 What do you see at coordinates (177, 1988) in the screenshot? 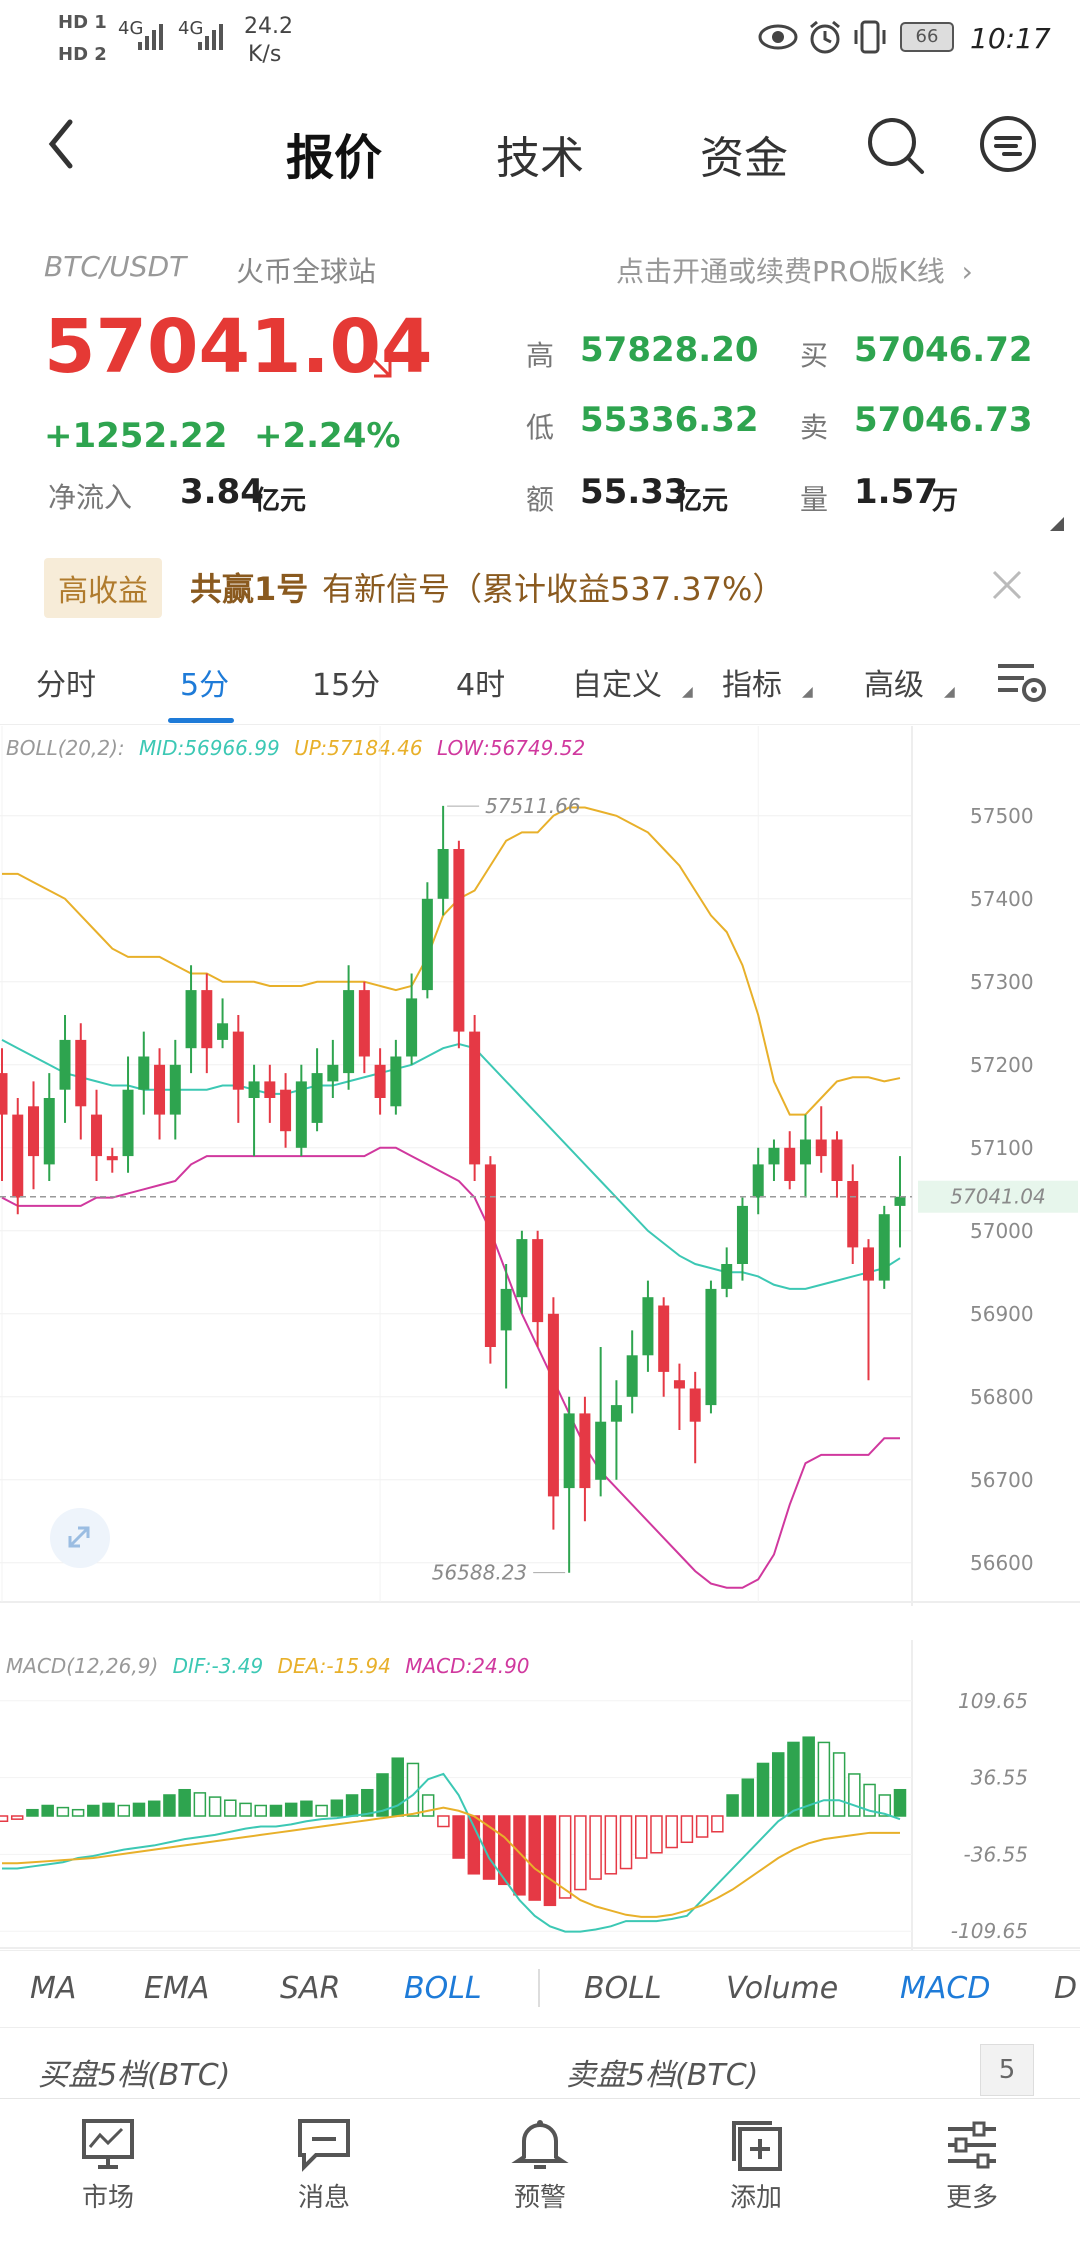
I see `indicator-ema: EMA` at bounding box center [177, 1988].